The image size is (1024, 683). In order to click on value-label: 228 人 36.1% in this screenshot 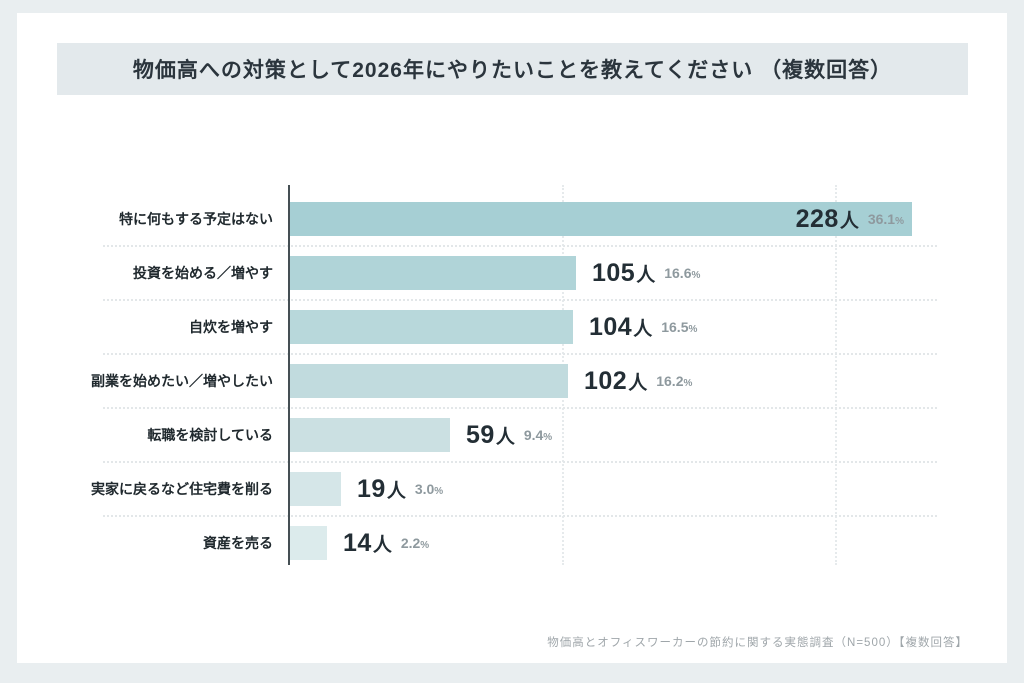, I will do `click(850, 219)`.